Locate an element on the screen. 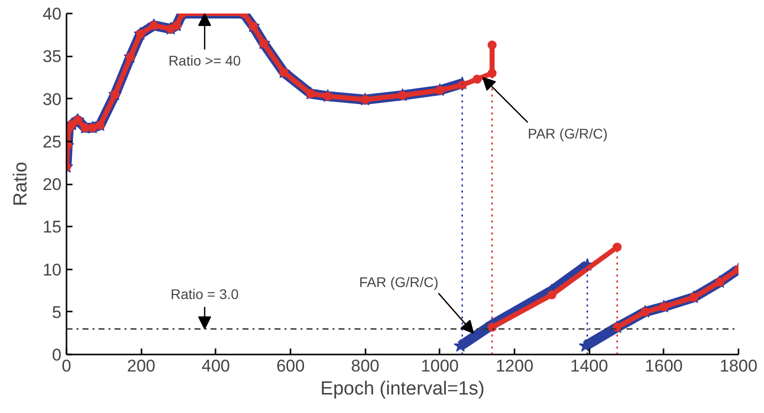  x-axis-title: Epoch (interval=1s) is located at coordinates (402, 389).